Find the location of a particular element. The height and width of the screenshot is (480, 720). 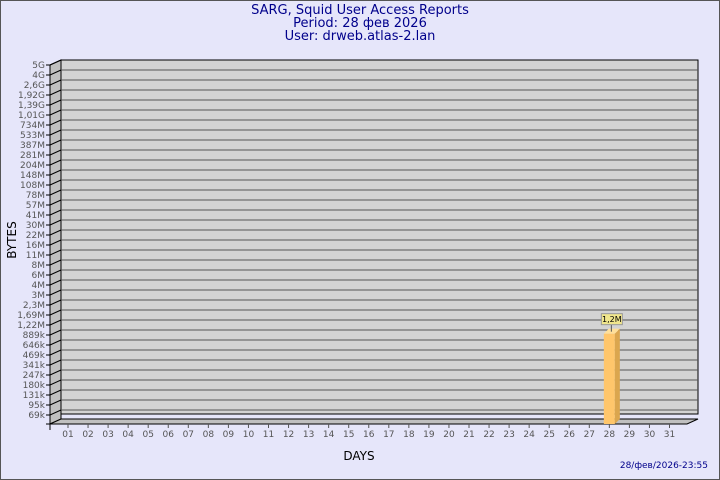

y-tick-label: 2,3M is located at coordinates (34, 306).